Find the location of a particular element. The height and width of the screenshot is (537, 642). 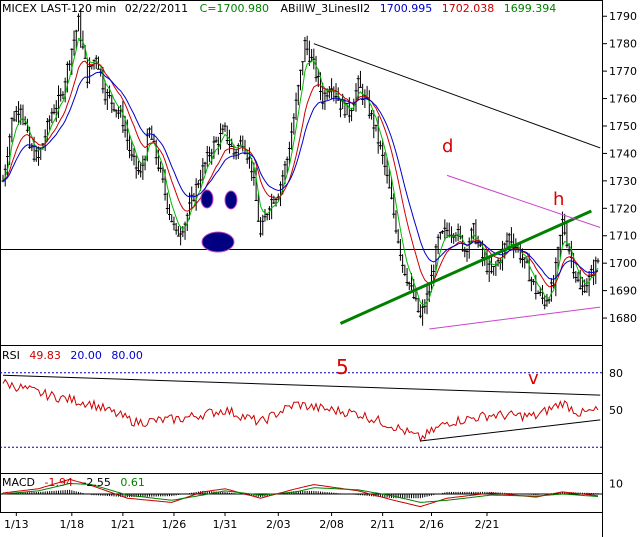

face-eye-left is located at coordinates (207, 199).